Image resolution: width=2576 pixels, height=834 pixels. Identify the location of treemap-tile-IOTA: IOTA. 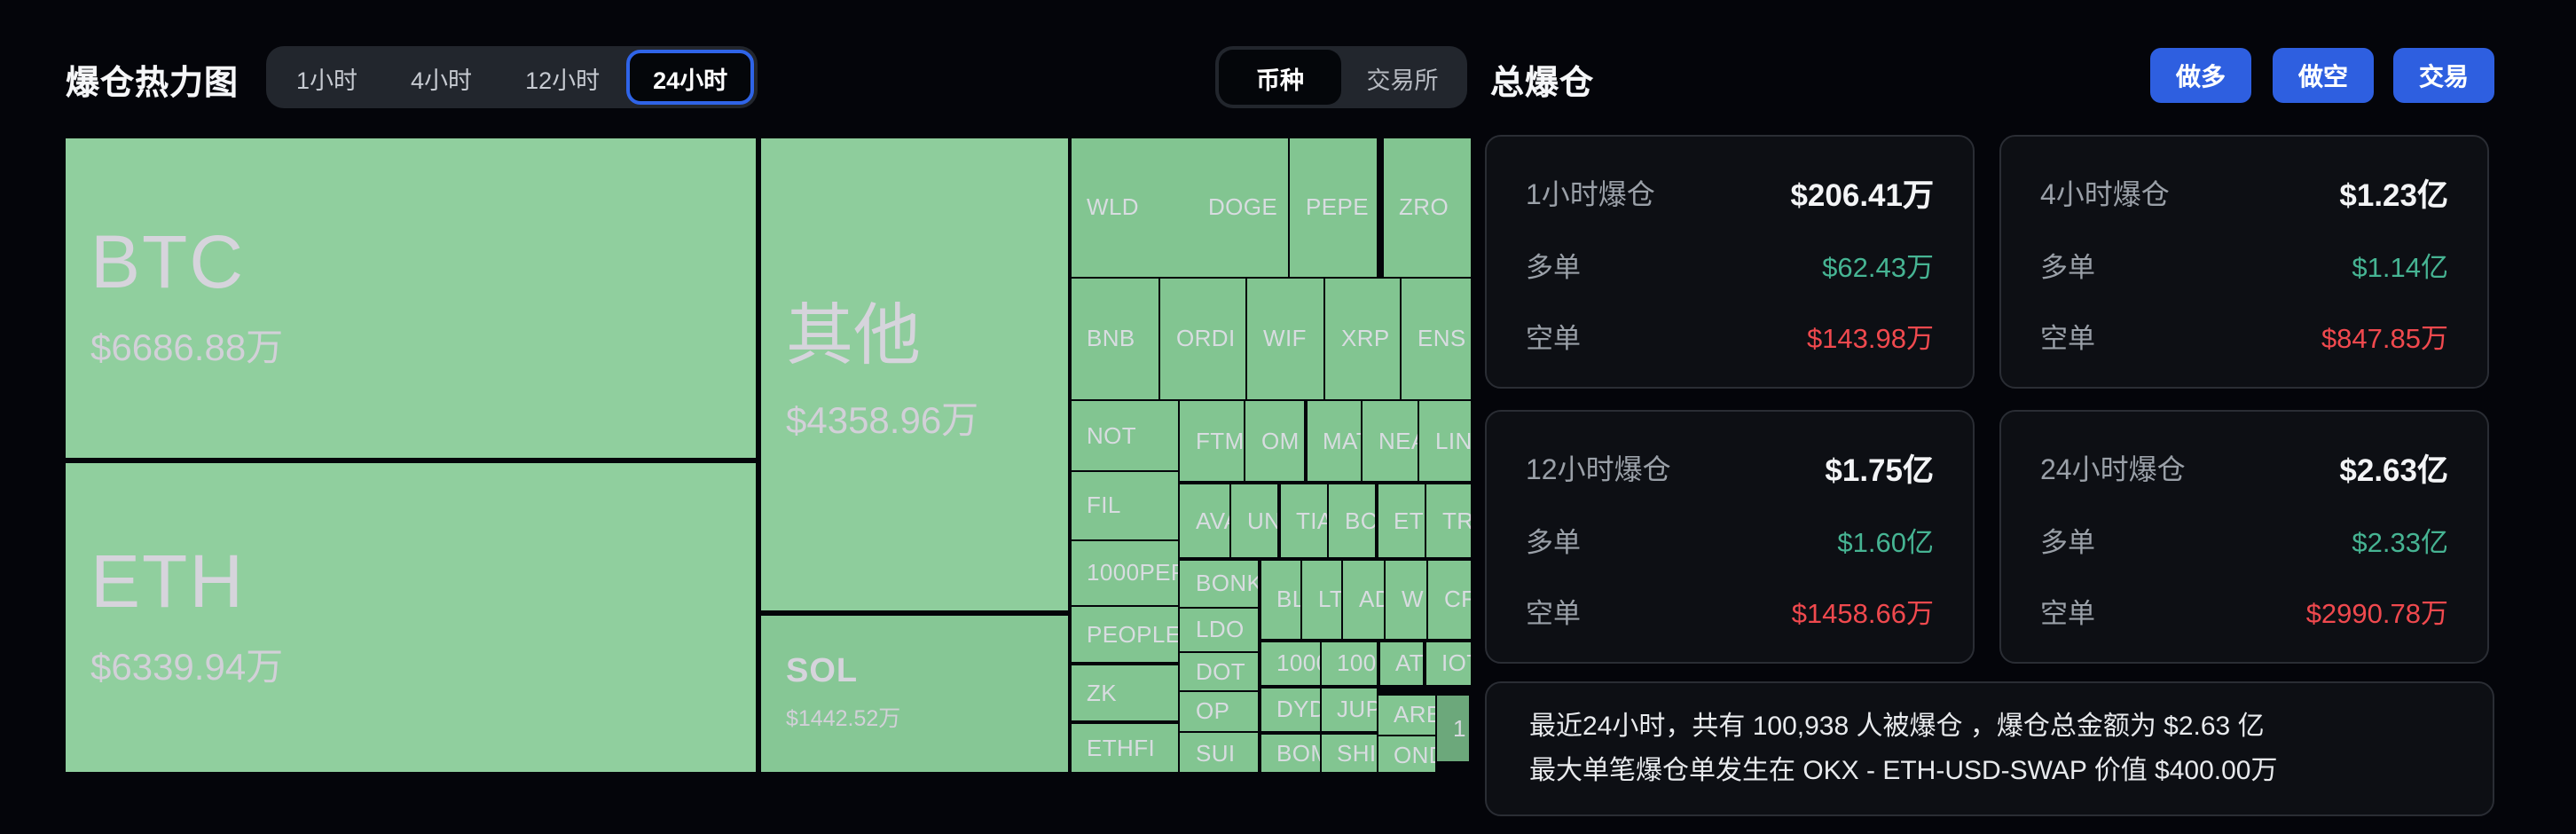
(1447, 663).